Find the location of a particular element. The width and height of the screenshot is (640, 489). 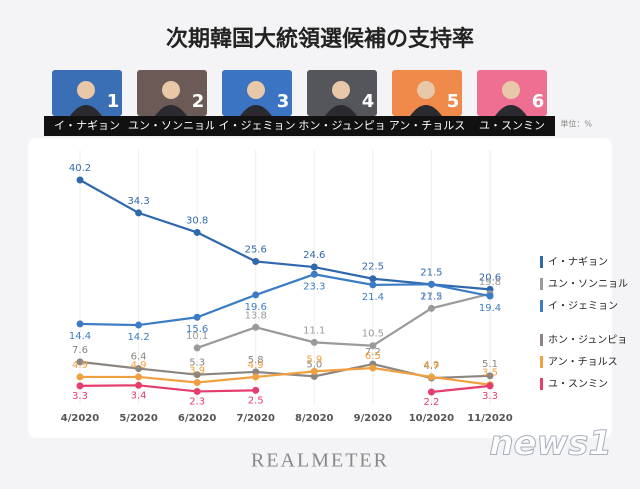

data-label: 30.8 is located at coordinates (197, 220).